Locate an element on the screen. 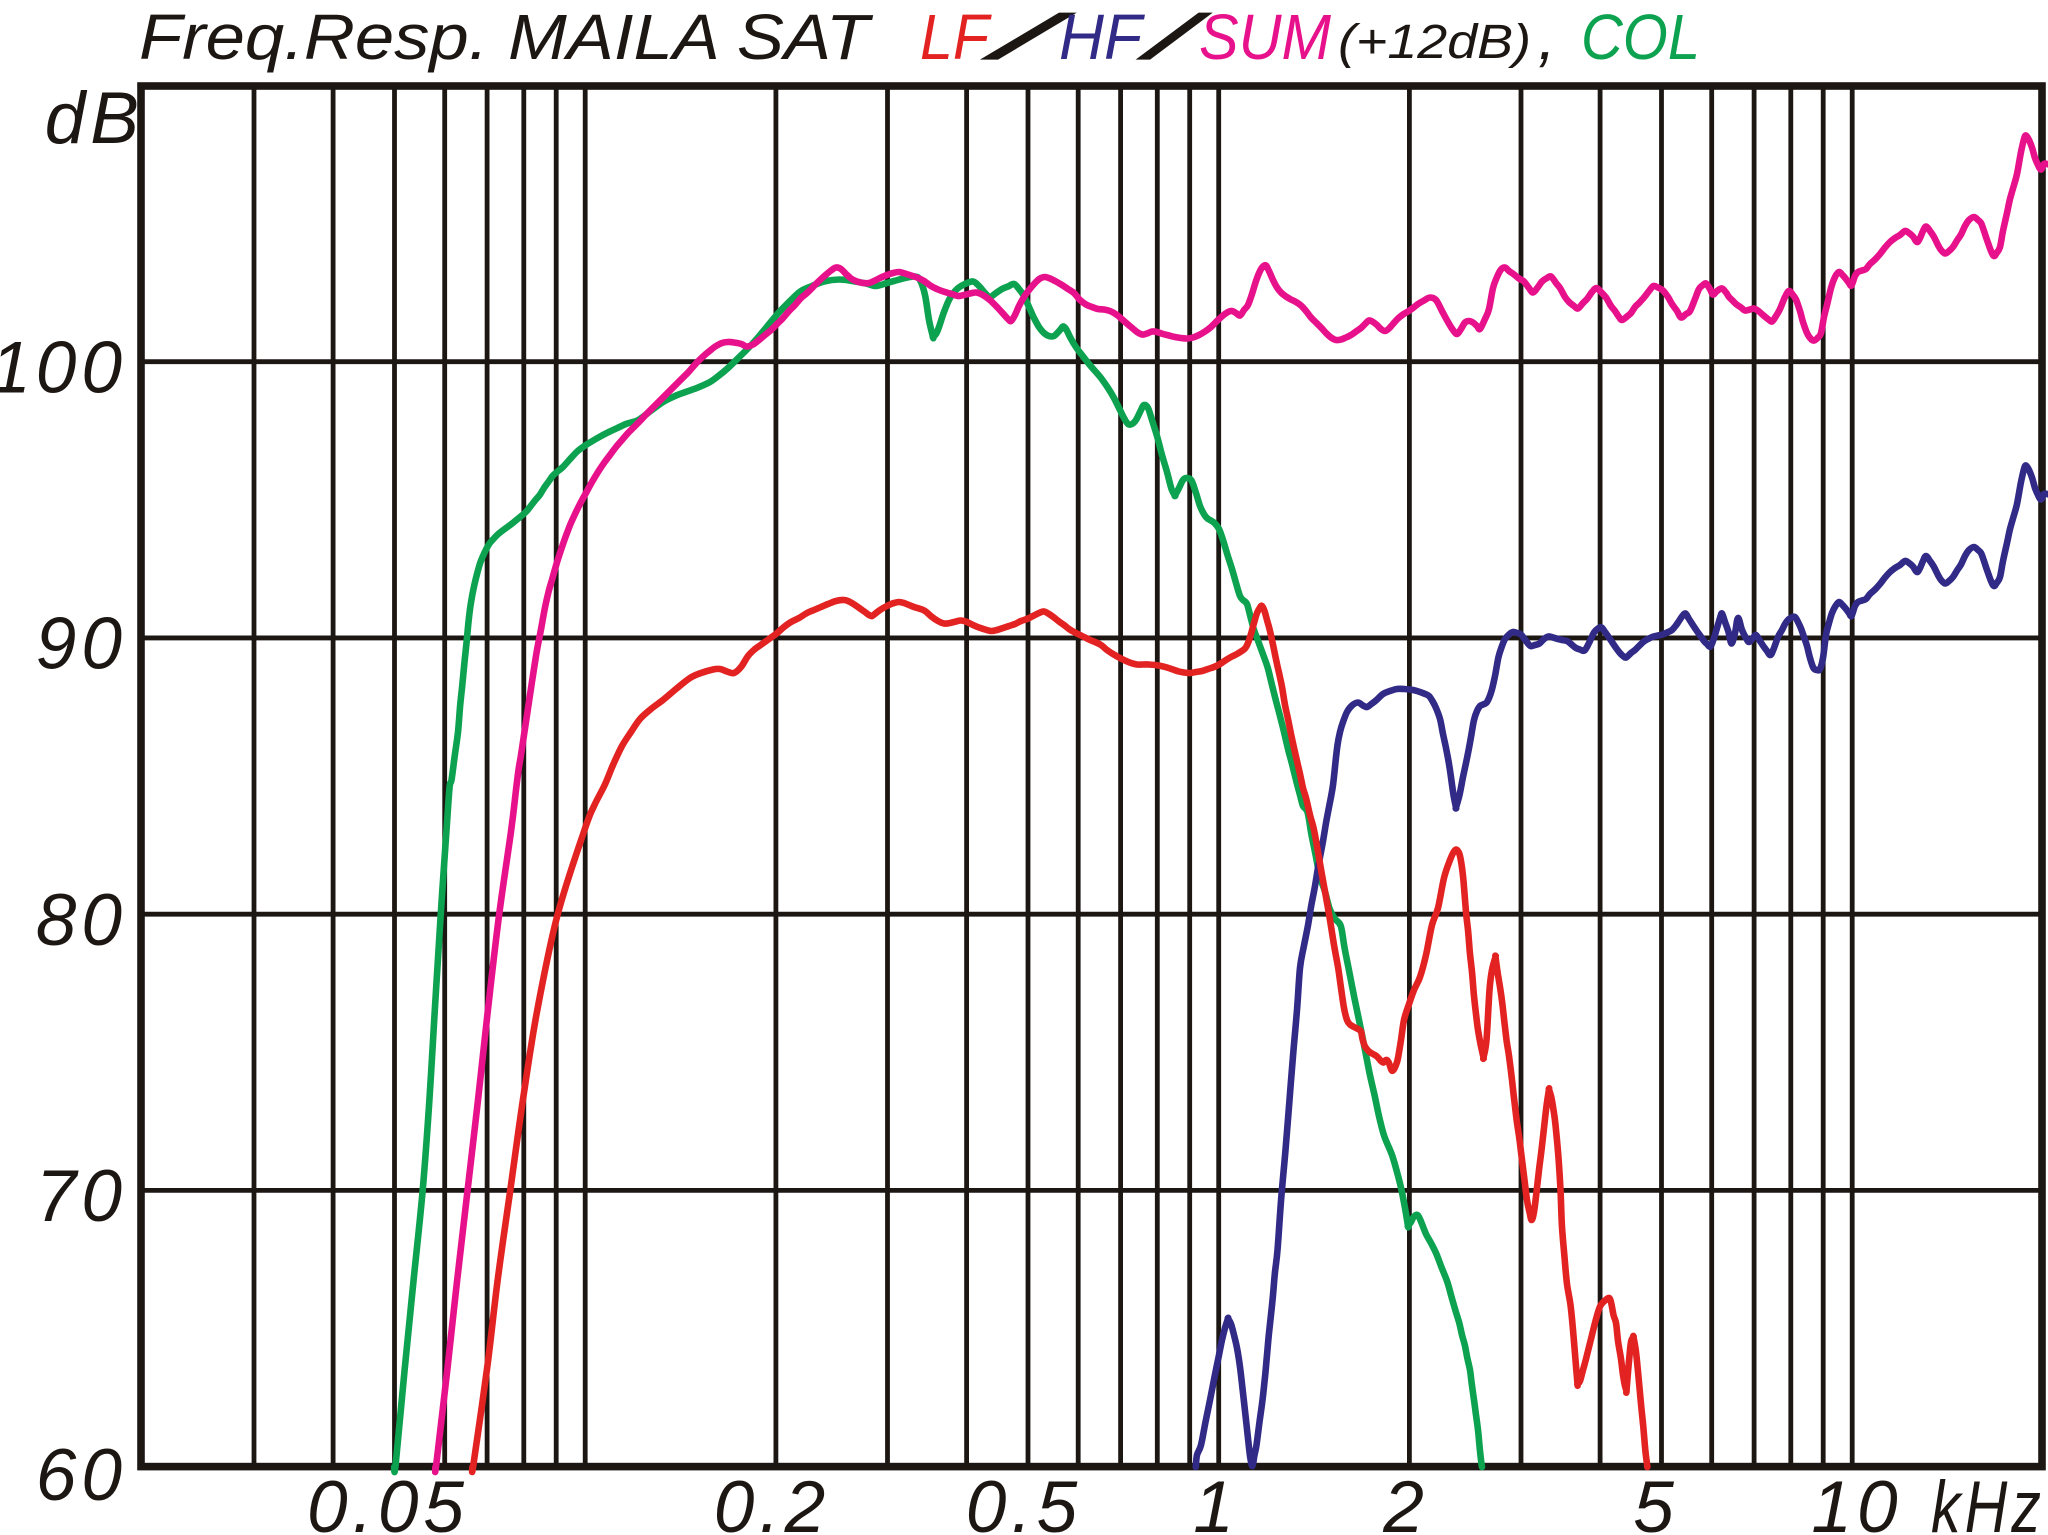 The image size is (2048, 1535). svg-text: 0.5 is located at coordinates (1024, 1501).